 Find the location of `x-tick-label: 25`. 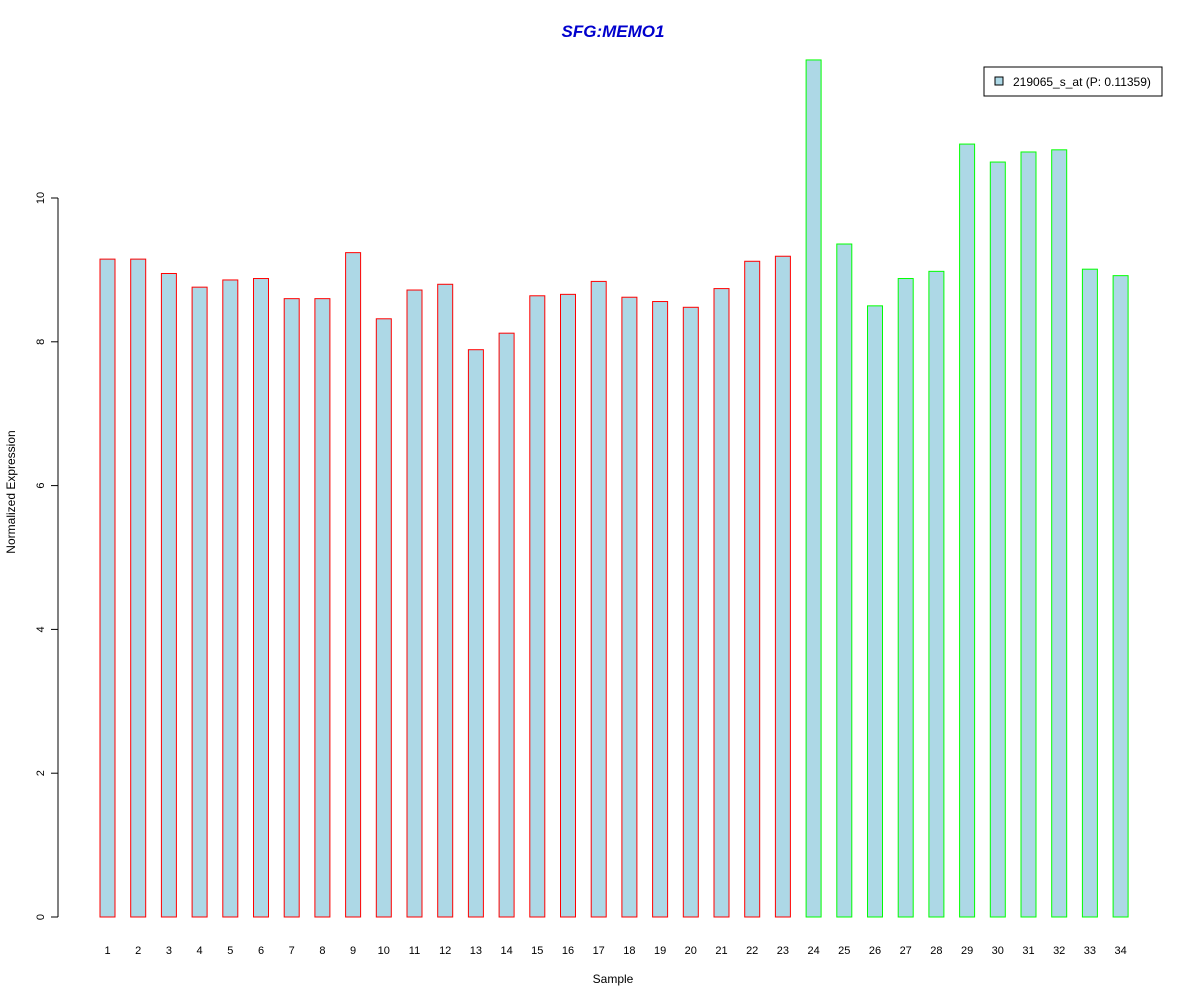

x-tick-label: 25 is located at coordinates (844, 951).